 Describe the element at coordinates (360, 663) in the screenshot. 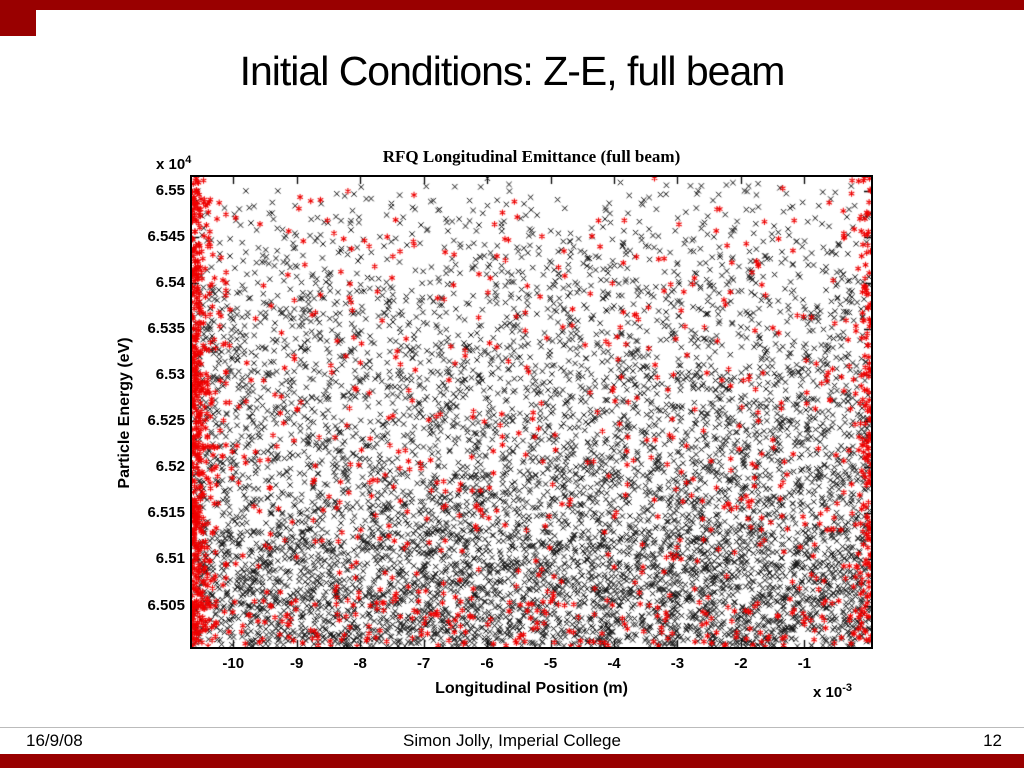

I see `x-tick-label: -8` at that location.